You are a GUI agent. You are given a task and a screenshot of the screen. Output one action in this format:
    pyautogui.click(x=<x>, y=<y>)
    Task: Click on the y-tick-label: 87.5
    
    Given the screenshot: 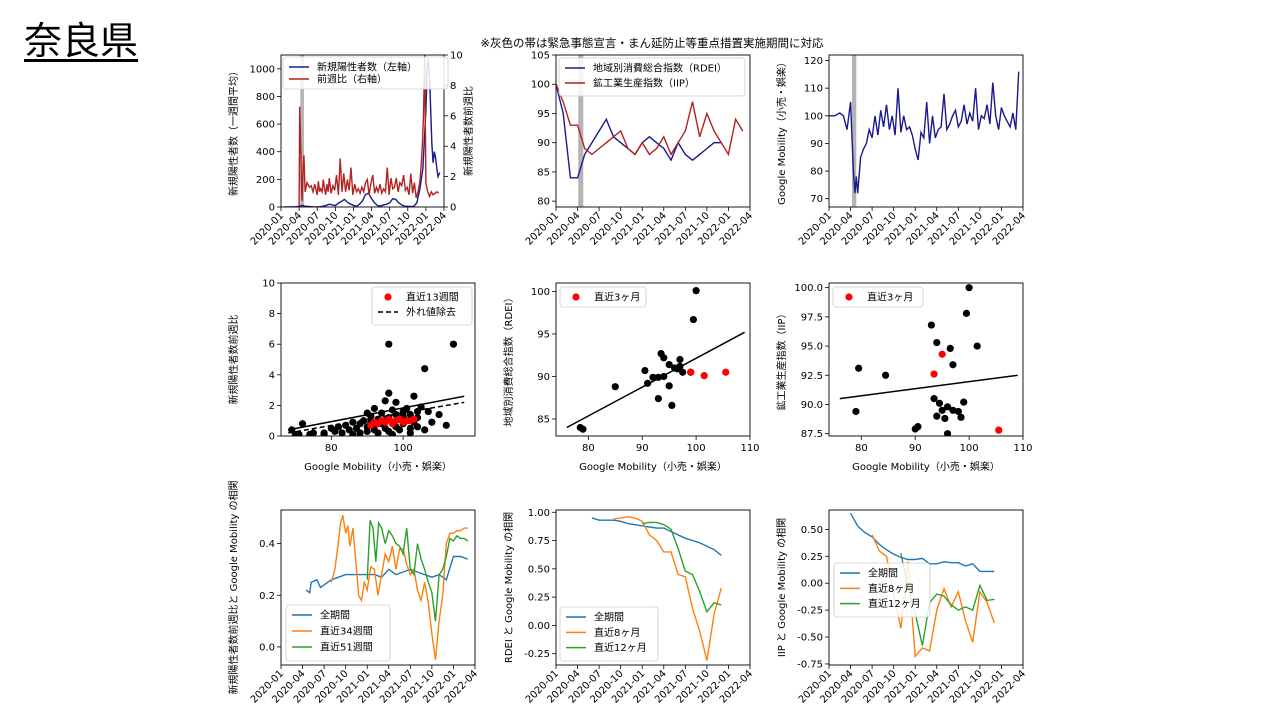 What is the action you would take?
    pyautogui.click(x=812, y=434)
    